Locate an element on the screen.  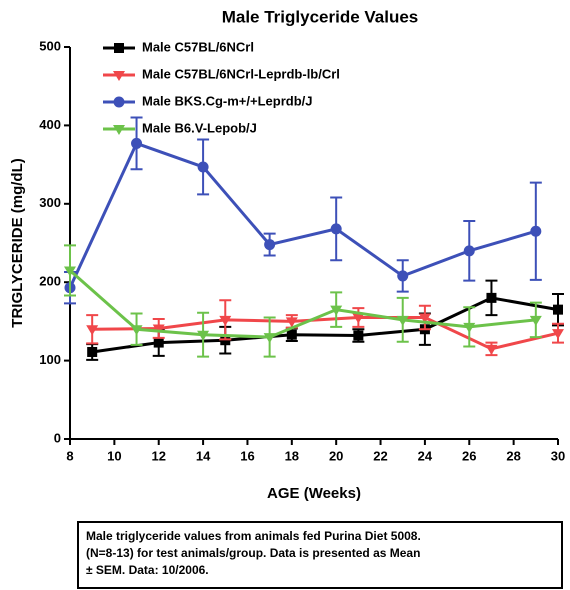
x-tick-label: 24 is located at coordinates (425, 455).